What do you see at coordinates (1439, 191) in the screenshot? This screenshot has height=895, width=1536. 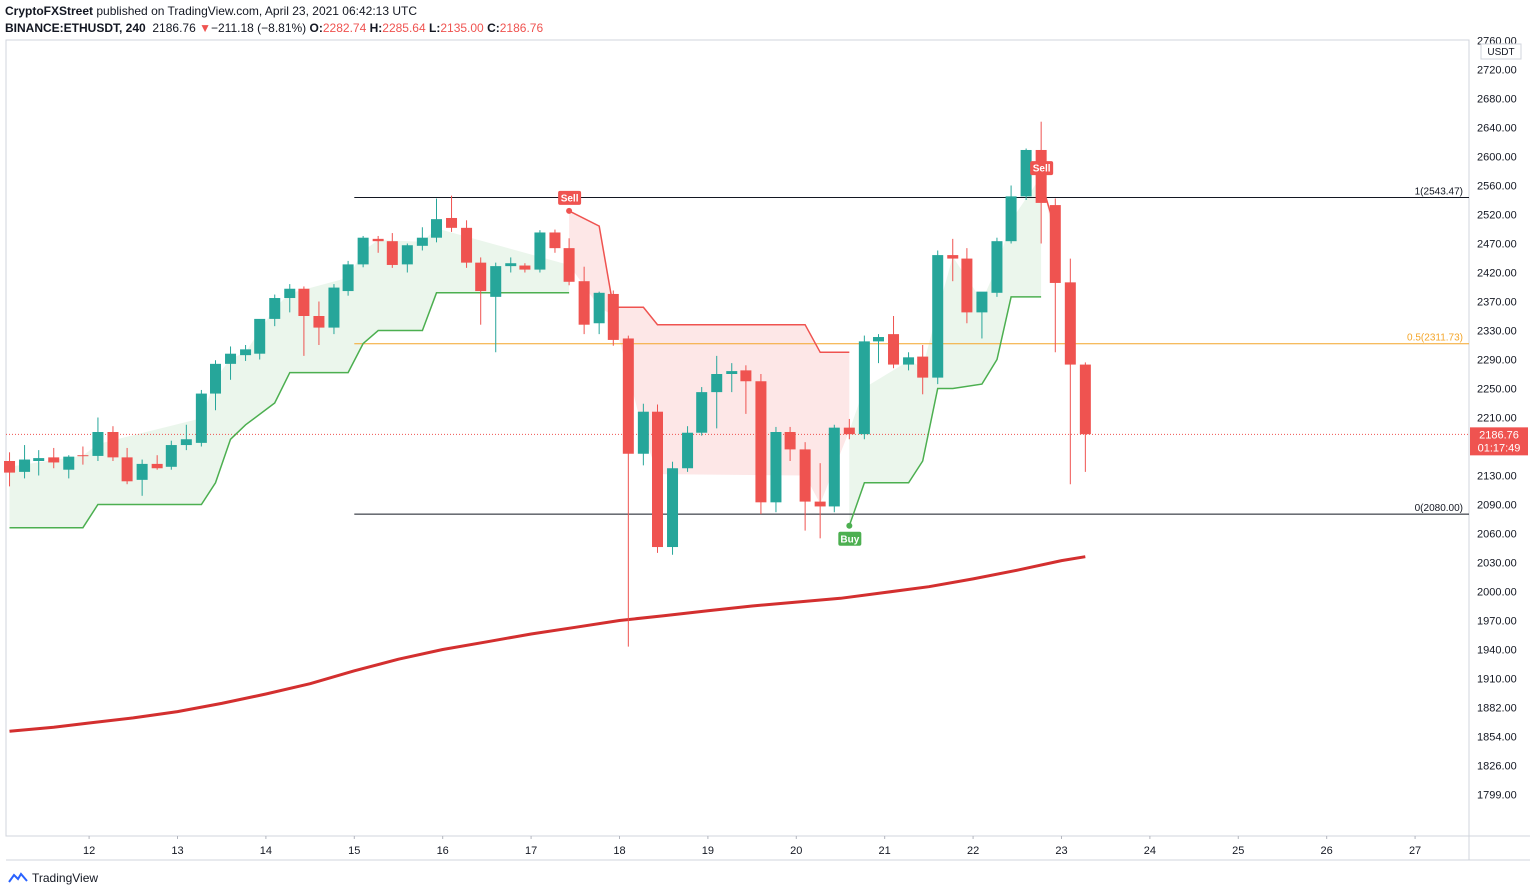 I see `fib-level-label: 1(2543.47)` at bounding box center [1439, 191].